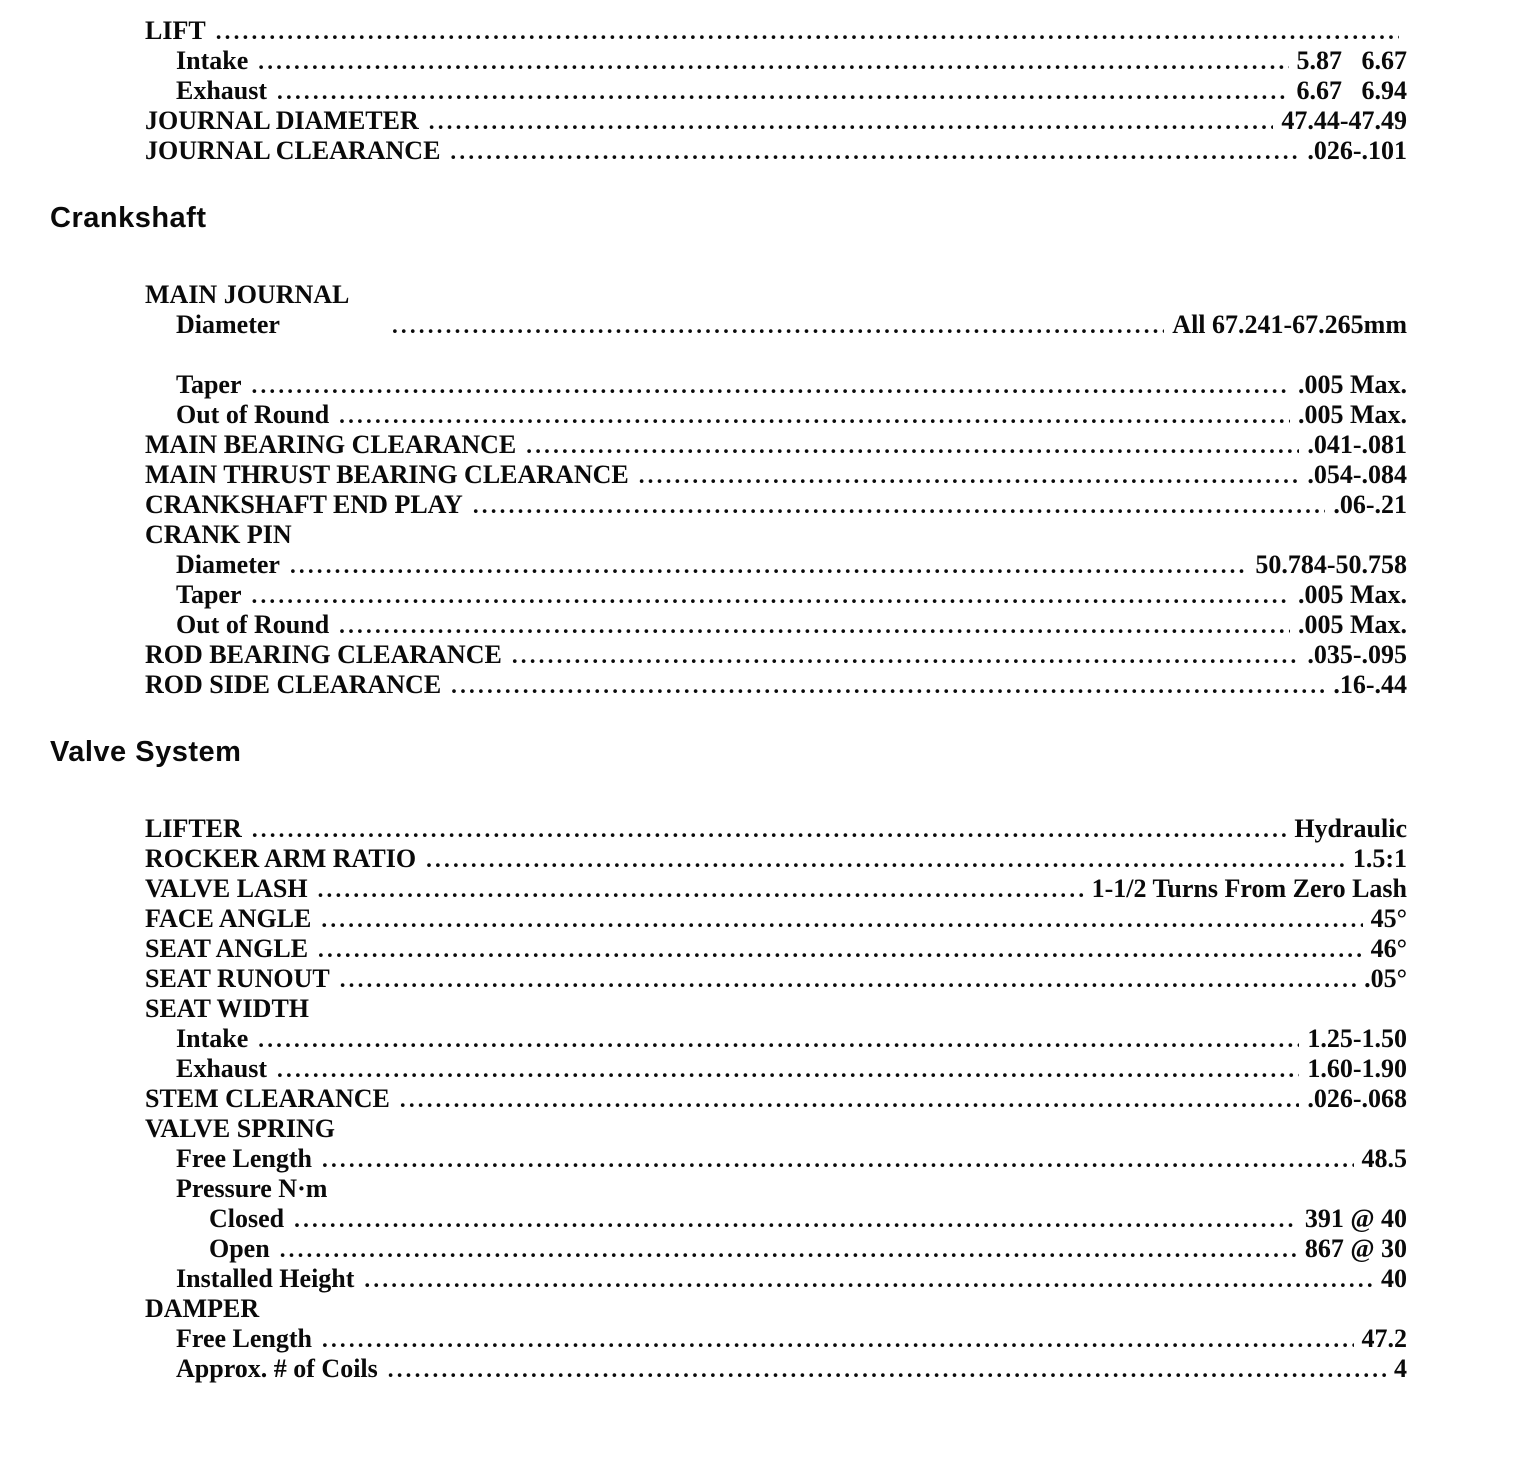 This screenshot has width=1520, height=1460. What do you see at coordinates (1357, 150) in the screenshot?
I see `spec-value: .026-.101` at bounding box center [1357, 150].